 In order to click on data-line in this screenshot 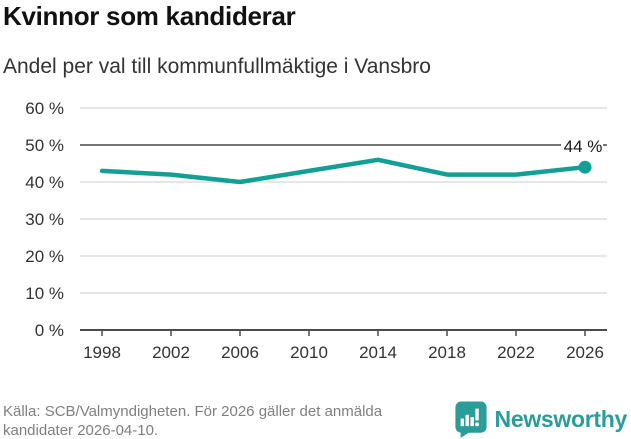, I will do `click(343, 171)`.